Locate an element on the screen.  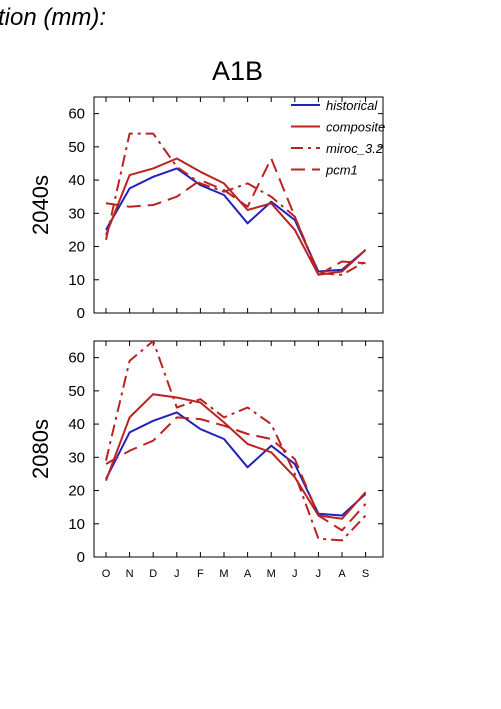
series-line-miroc_3.2 is located at coordinates (236, 441).